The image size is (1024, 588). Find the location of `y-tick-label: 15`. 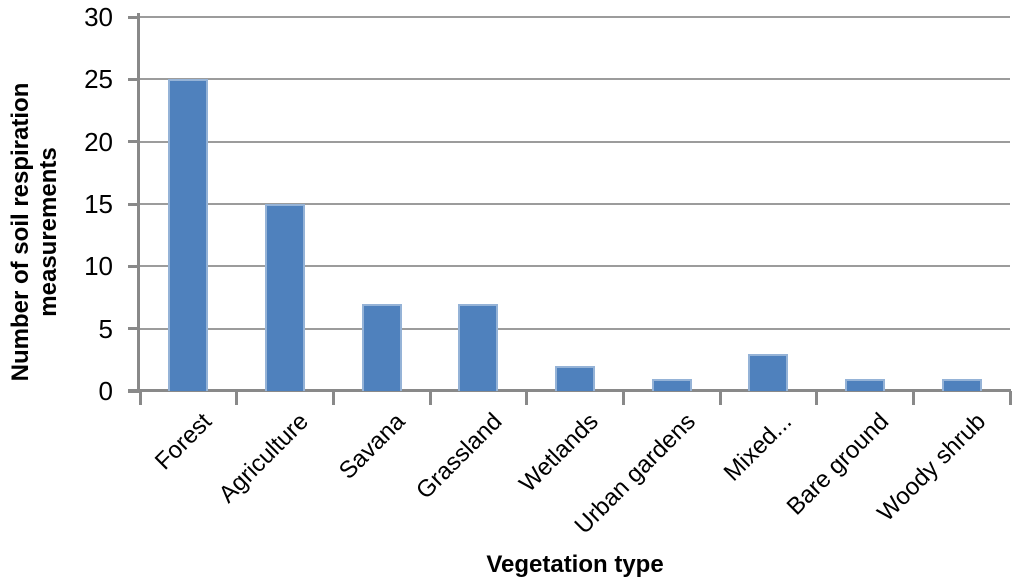

y-tick-label: 15 is located at coordinates (98, 204).